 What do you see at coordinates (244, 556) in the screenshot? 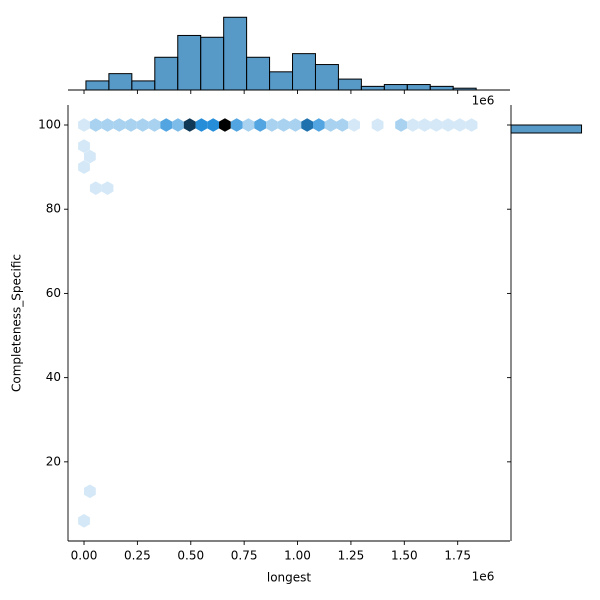
I see `x-tick-label: 0.75` at bounding box center [244, 556].